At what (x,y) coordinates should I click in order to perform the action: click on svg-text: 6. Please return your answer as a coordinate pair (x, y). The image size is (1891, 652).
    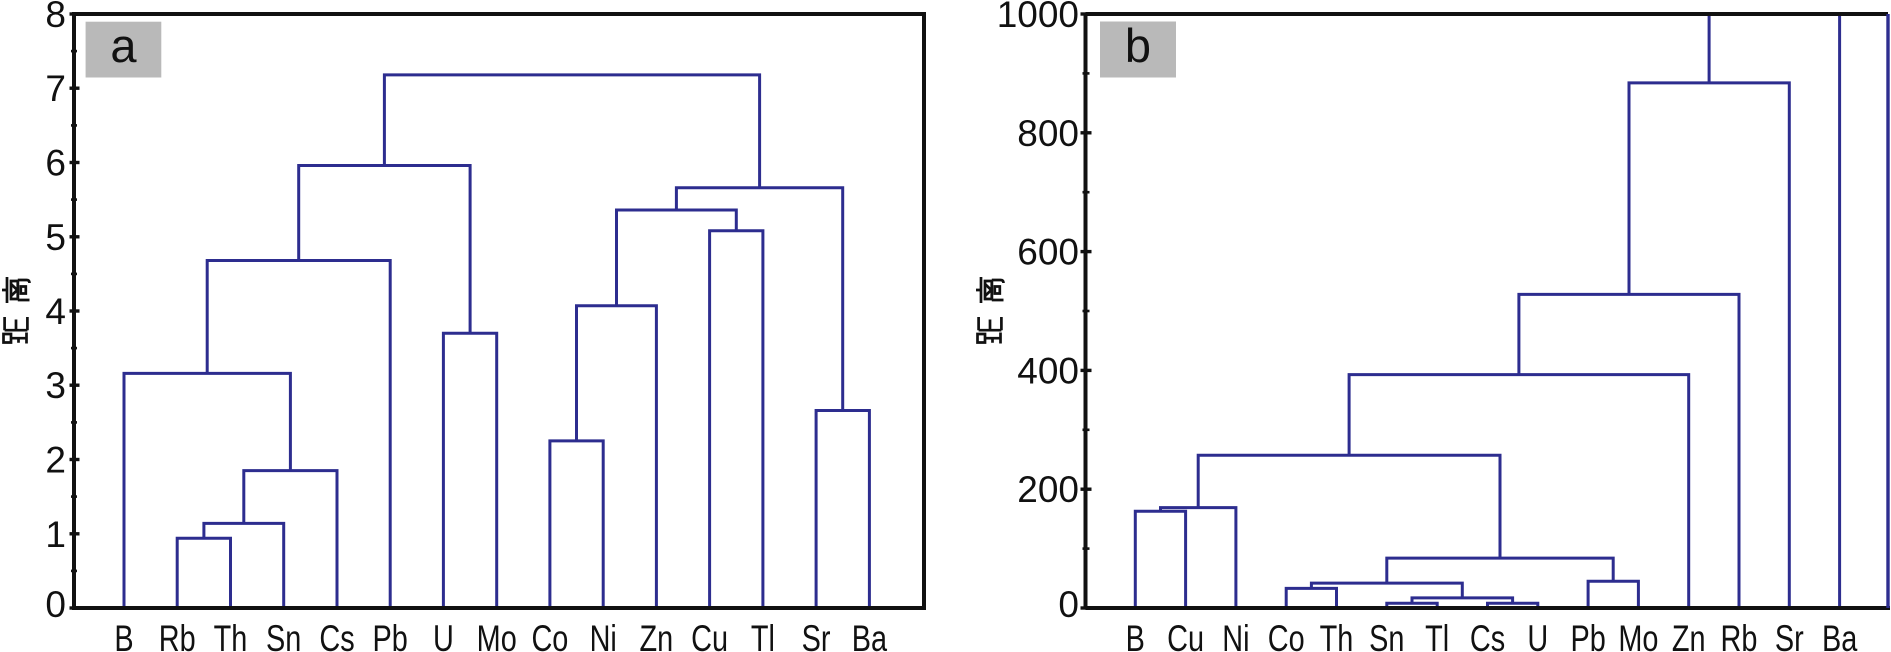
    Looking at the image, I should click on (55, 163).